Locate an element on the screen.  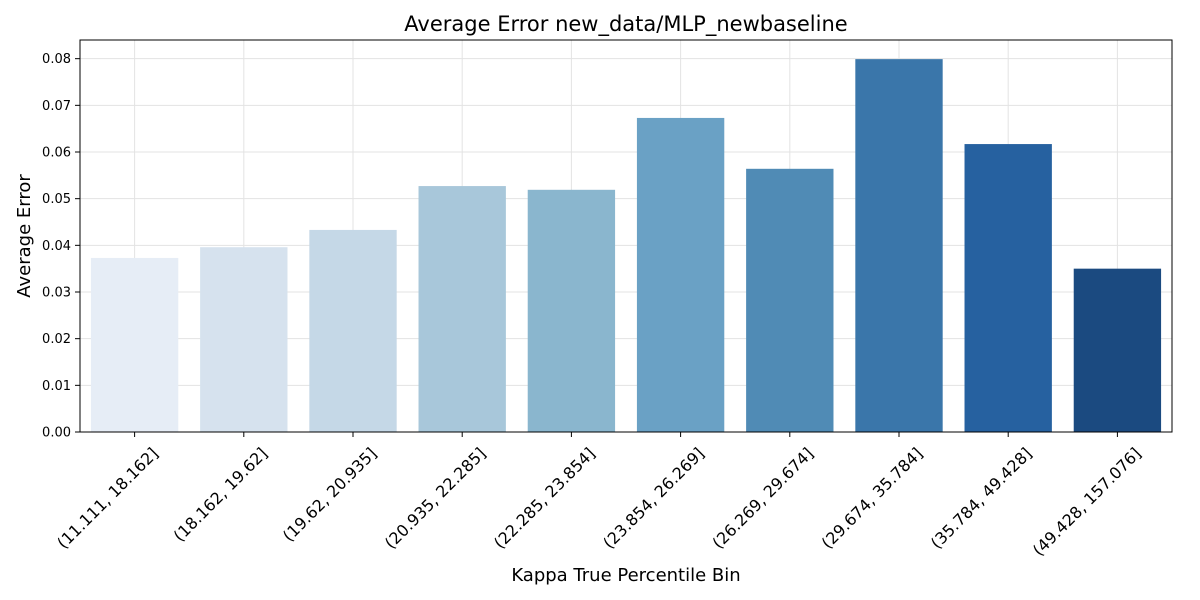
x-tick-label: (22.285, 23.854] is located at coordinates (544, 498).